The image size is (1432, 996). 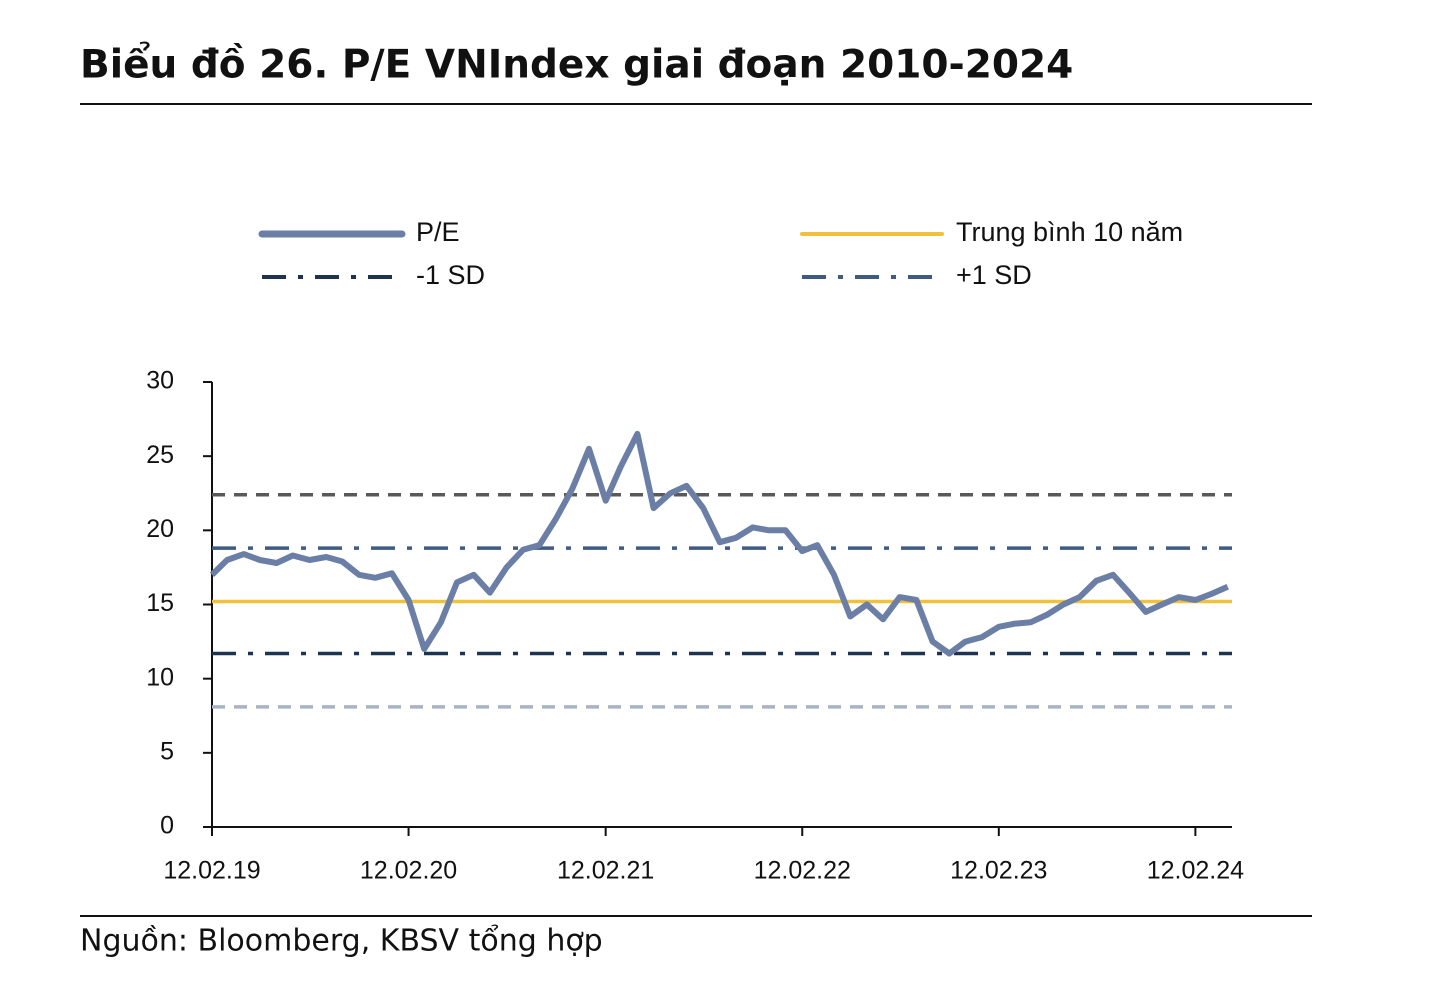 I want to click on legend-label: Trung bình 10 năm, so click(x=1069, y=232).